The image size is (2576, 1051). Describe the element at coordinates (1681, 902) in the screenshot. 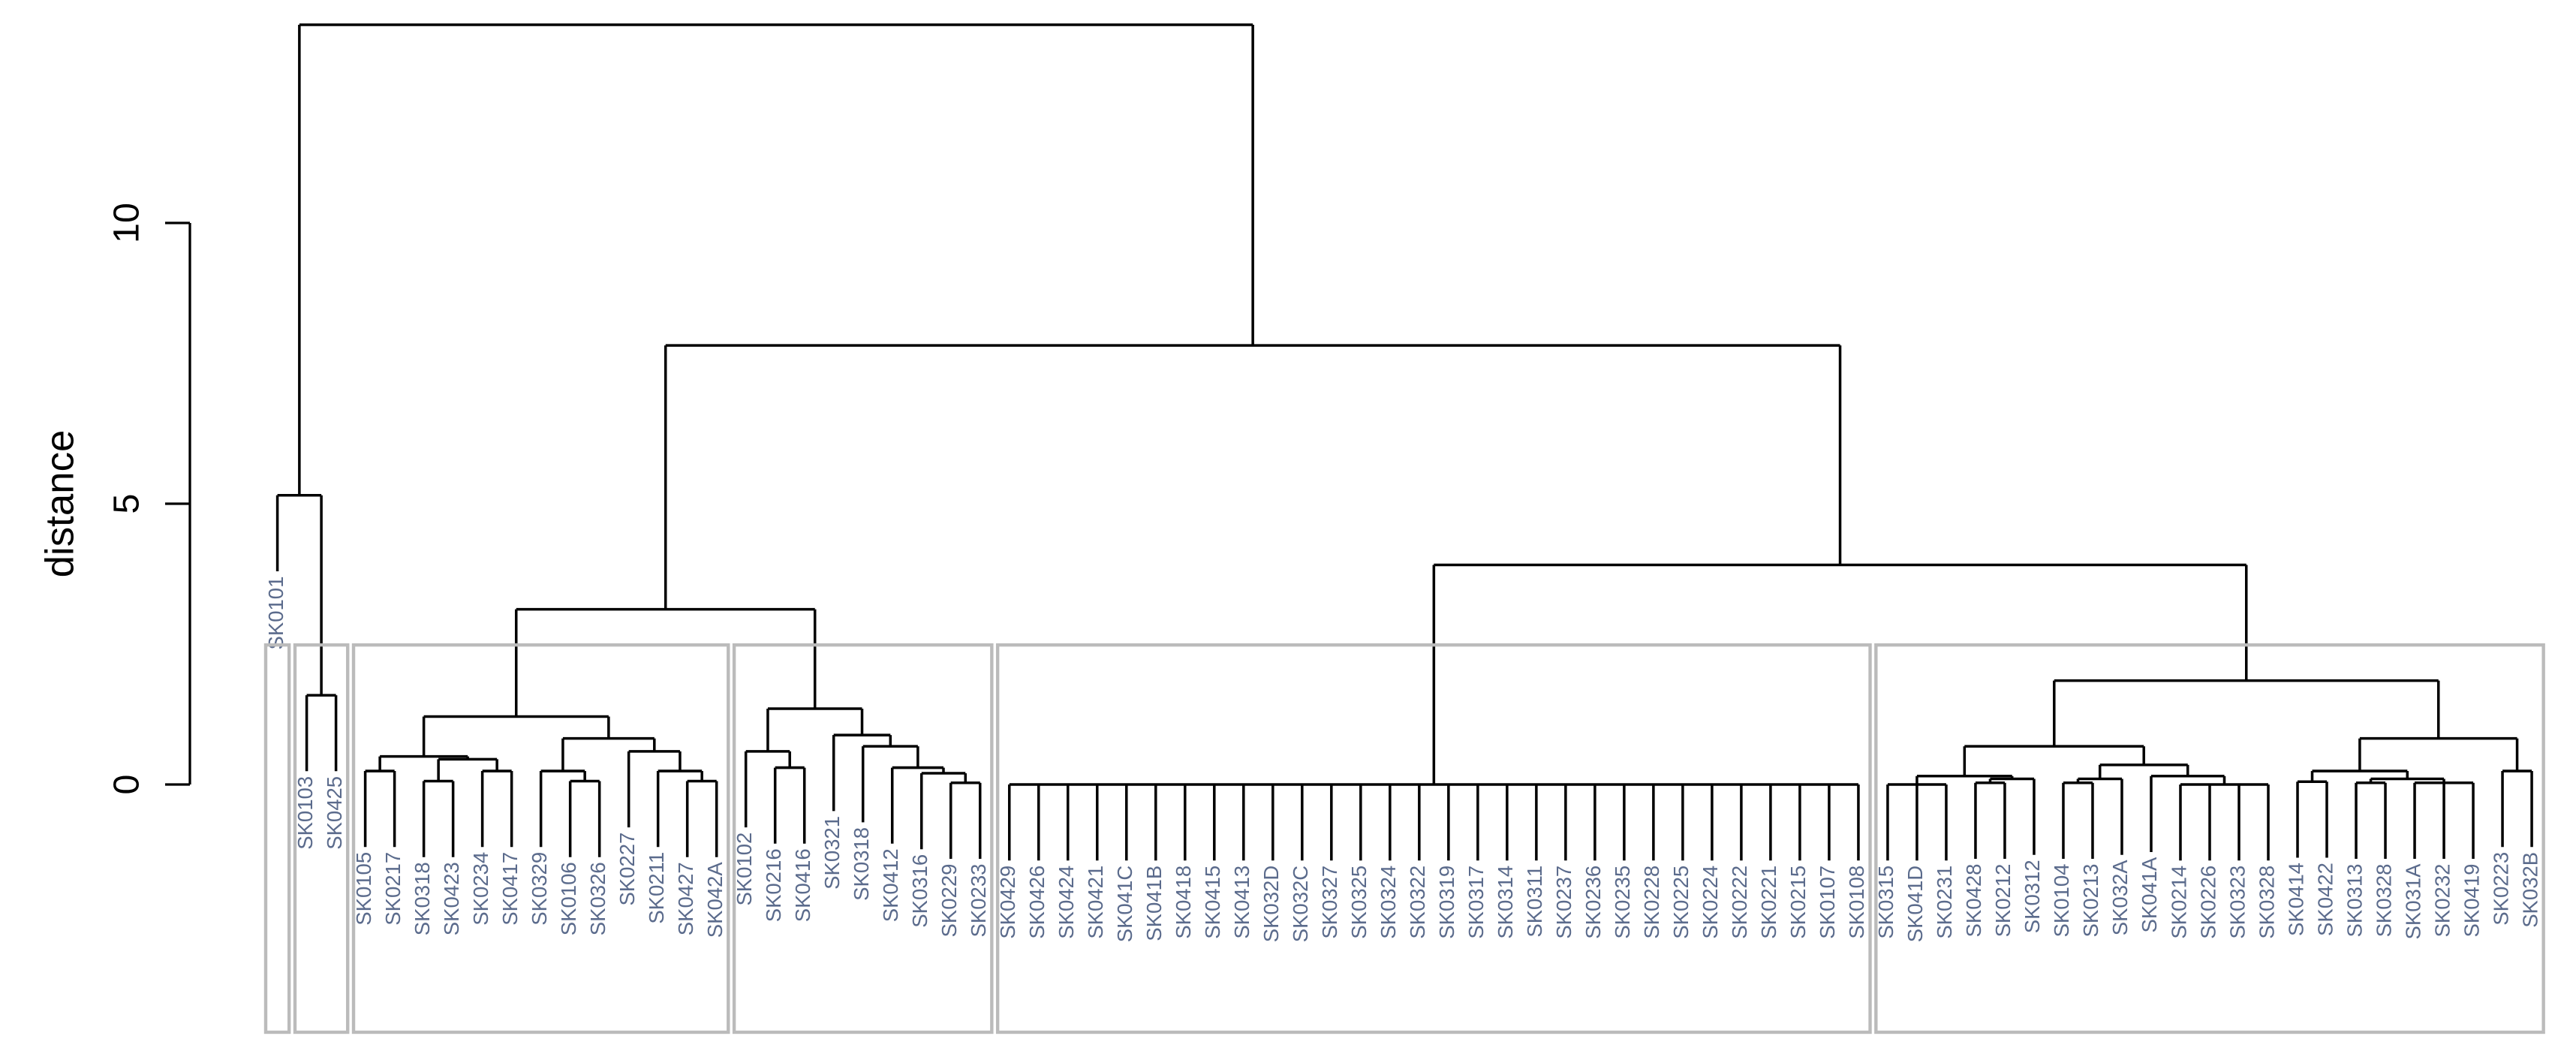

I see `leaf-label: SK0225` at that location.